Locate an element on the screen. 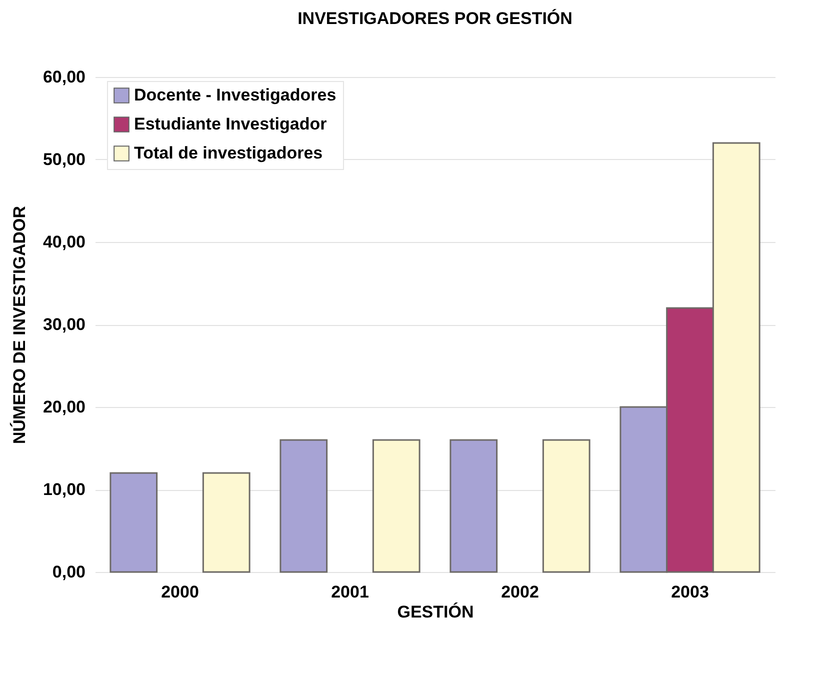 The height and width of the screenshot is (691, 831). legend-label: Estudiante Investigador is located at coordinates (231, 124).